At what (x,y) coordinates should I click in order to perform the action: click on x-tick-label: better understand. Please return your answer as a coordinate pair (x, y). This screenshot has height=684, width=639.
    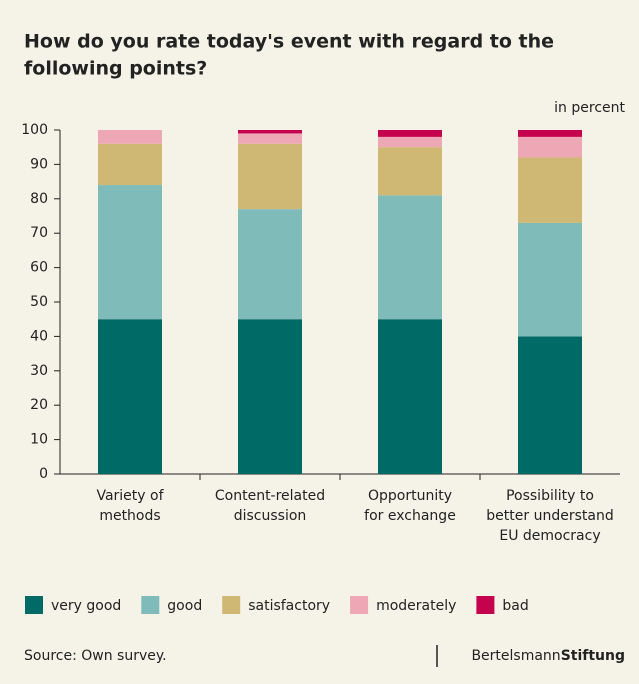
    Looking at the image, I should click on (549, 516).